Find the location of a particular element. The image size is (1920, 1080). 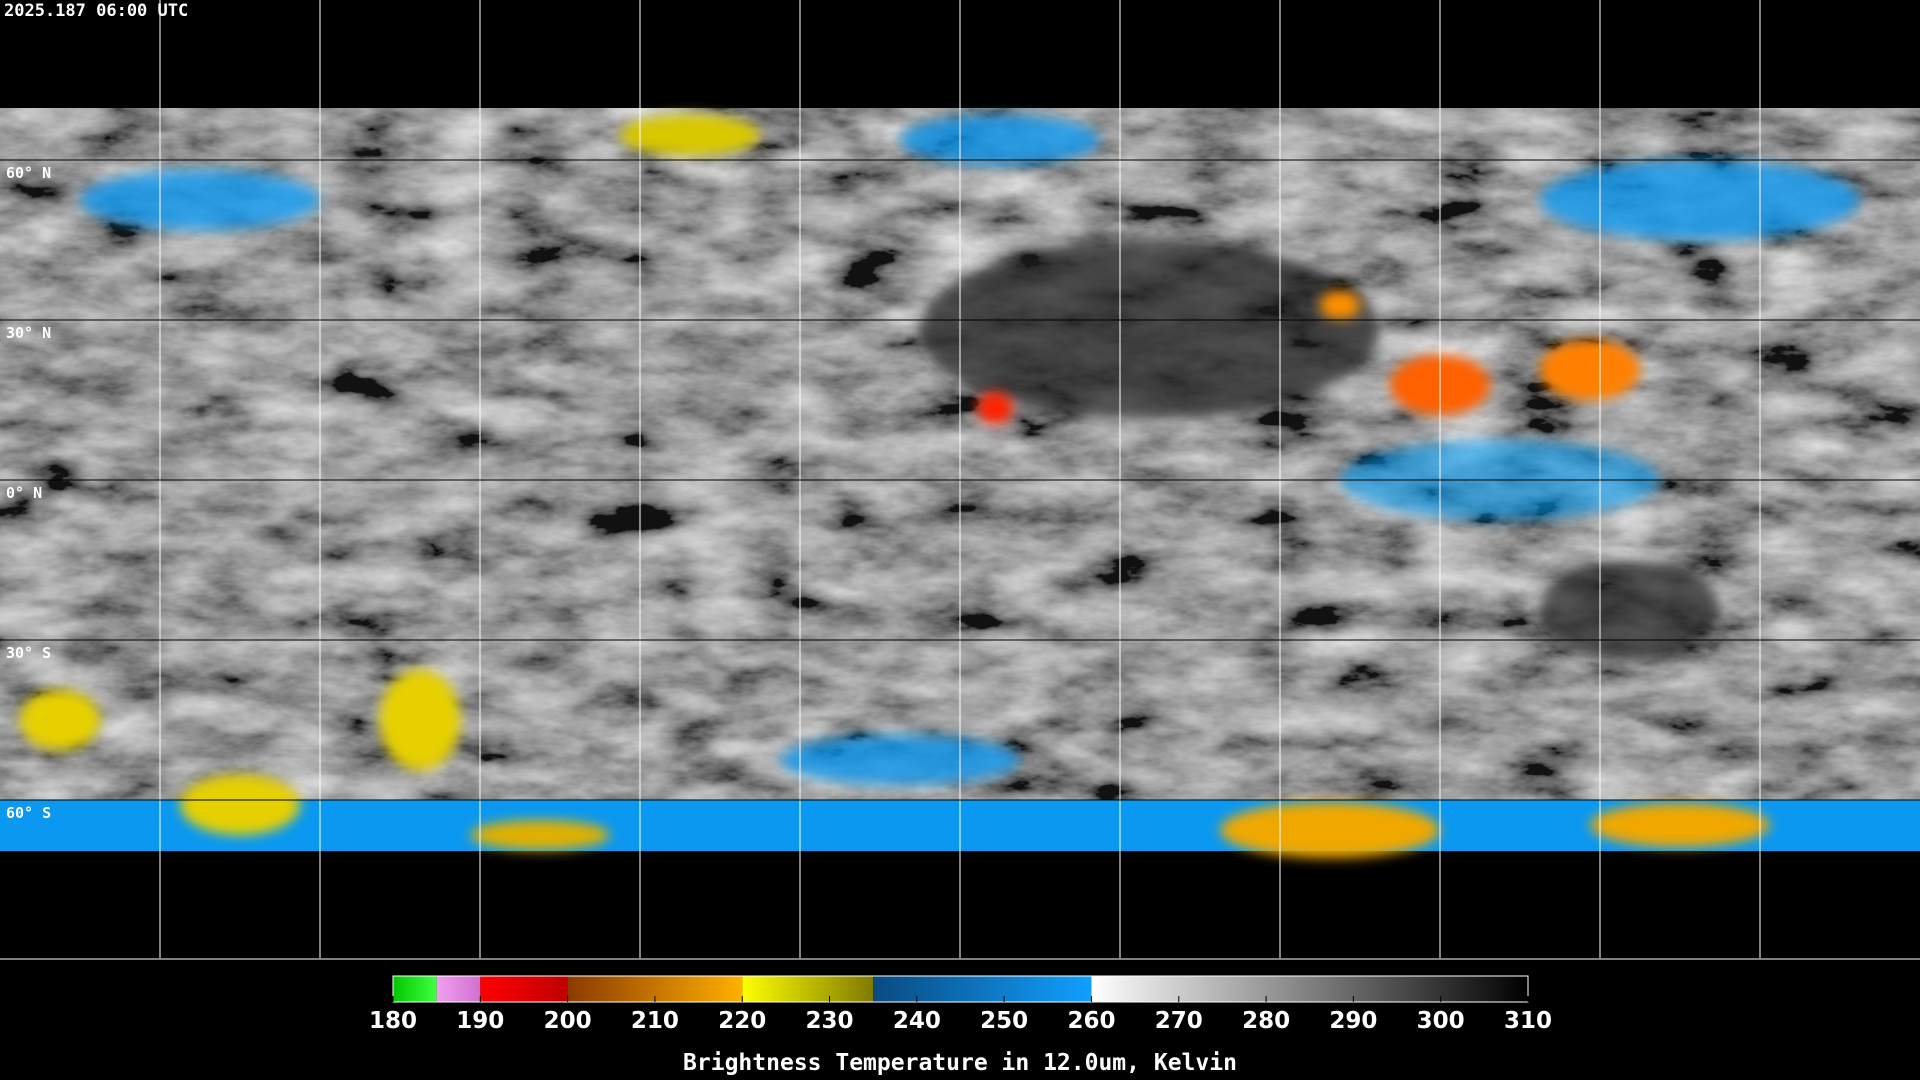

colorbar-tick-label: 180 is located at coordinates (393, 1021).